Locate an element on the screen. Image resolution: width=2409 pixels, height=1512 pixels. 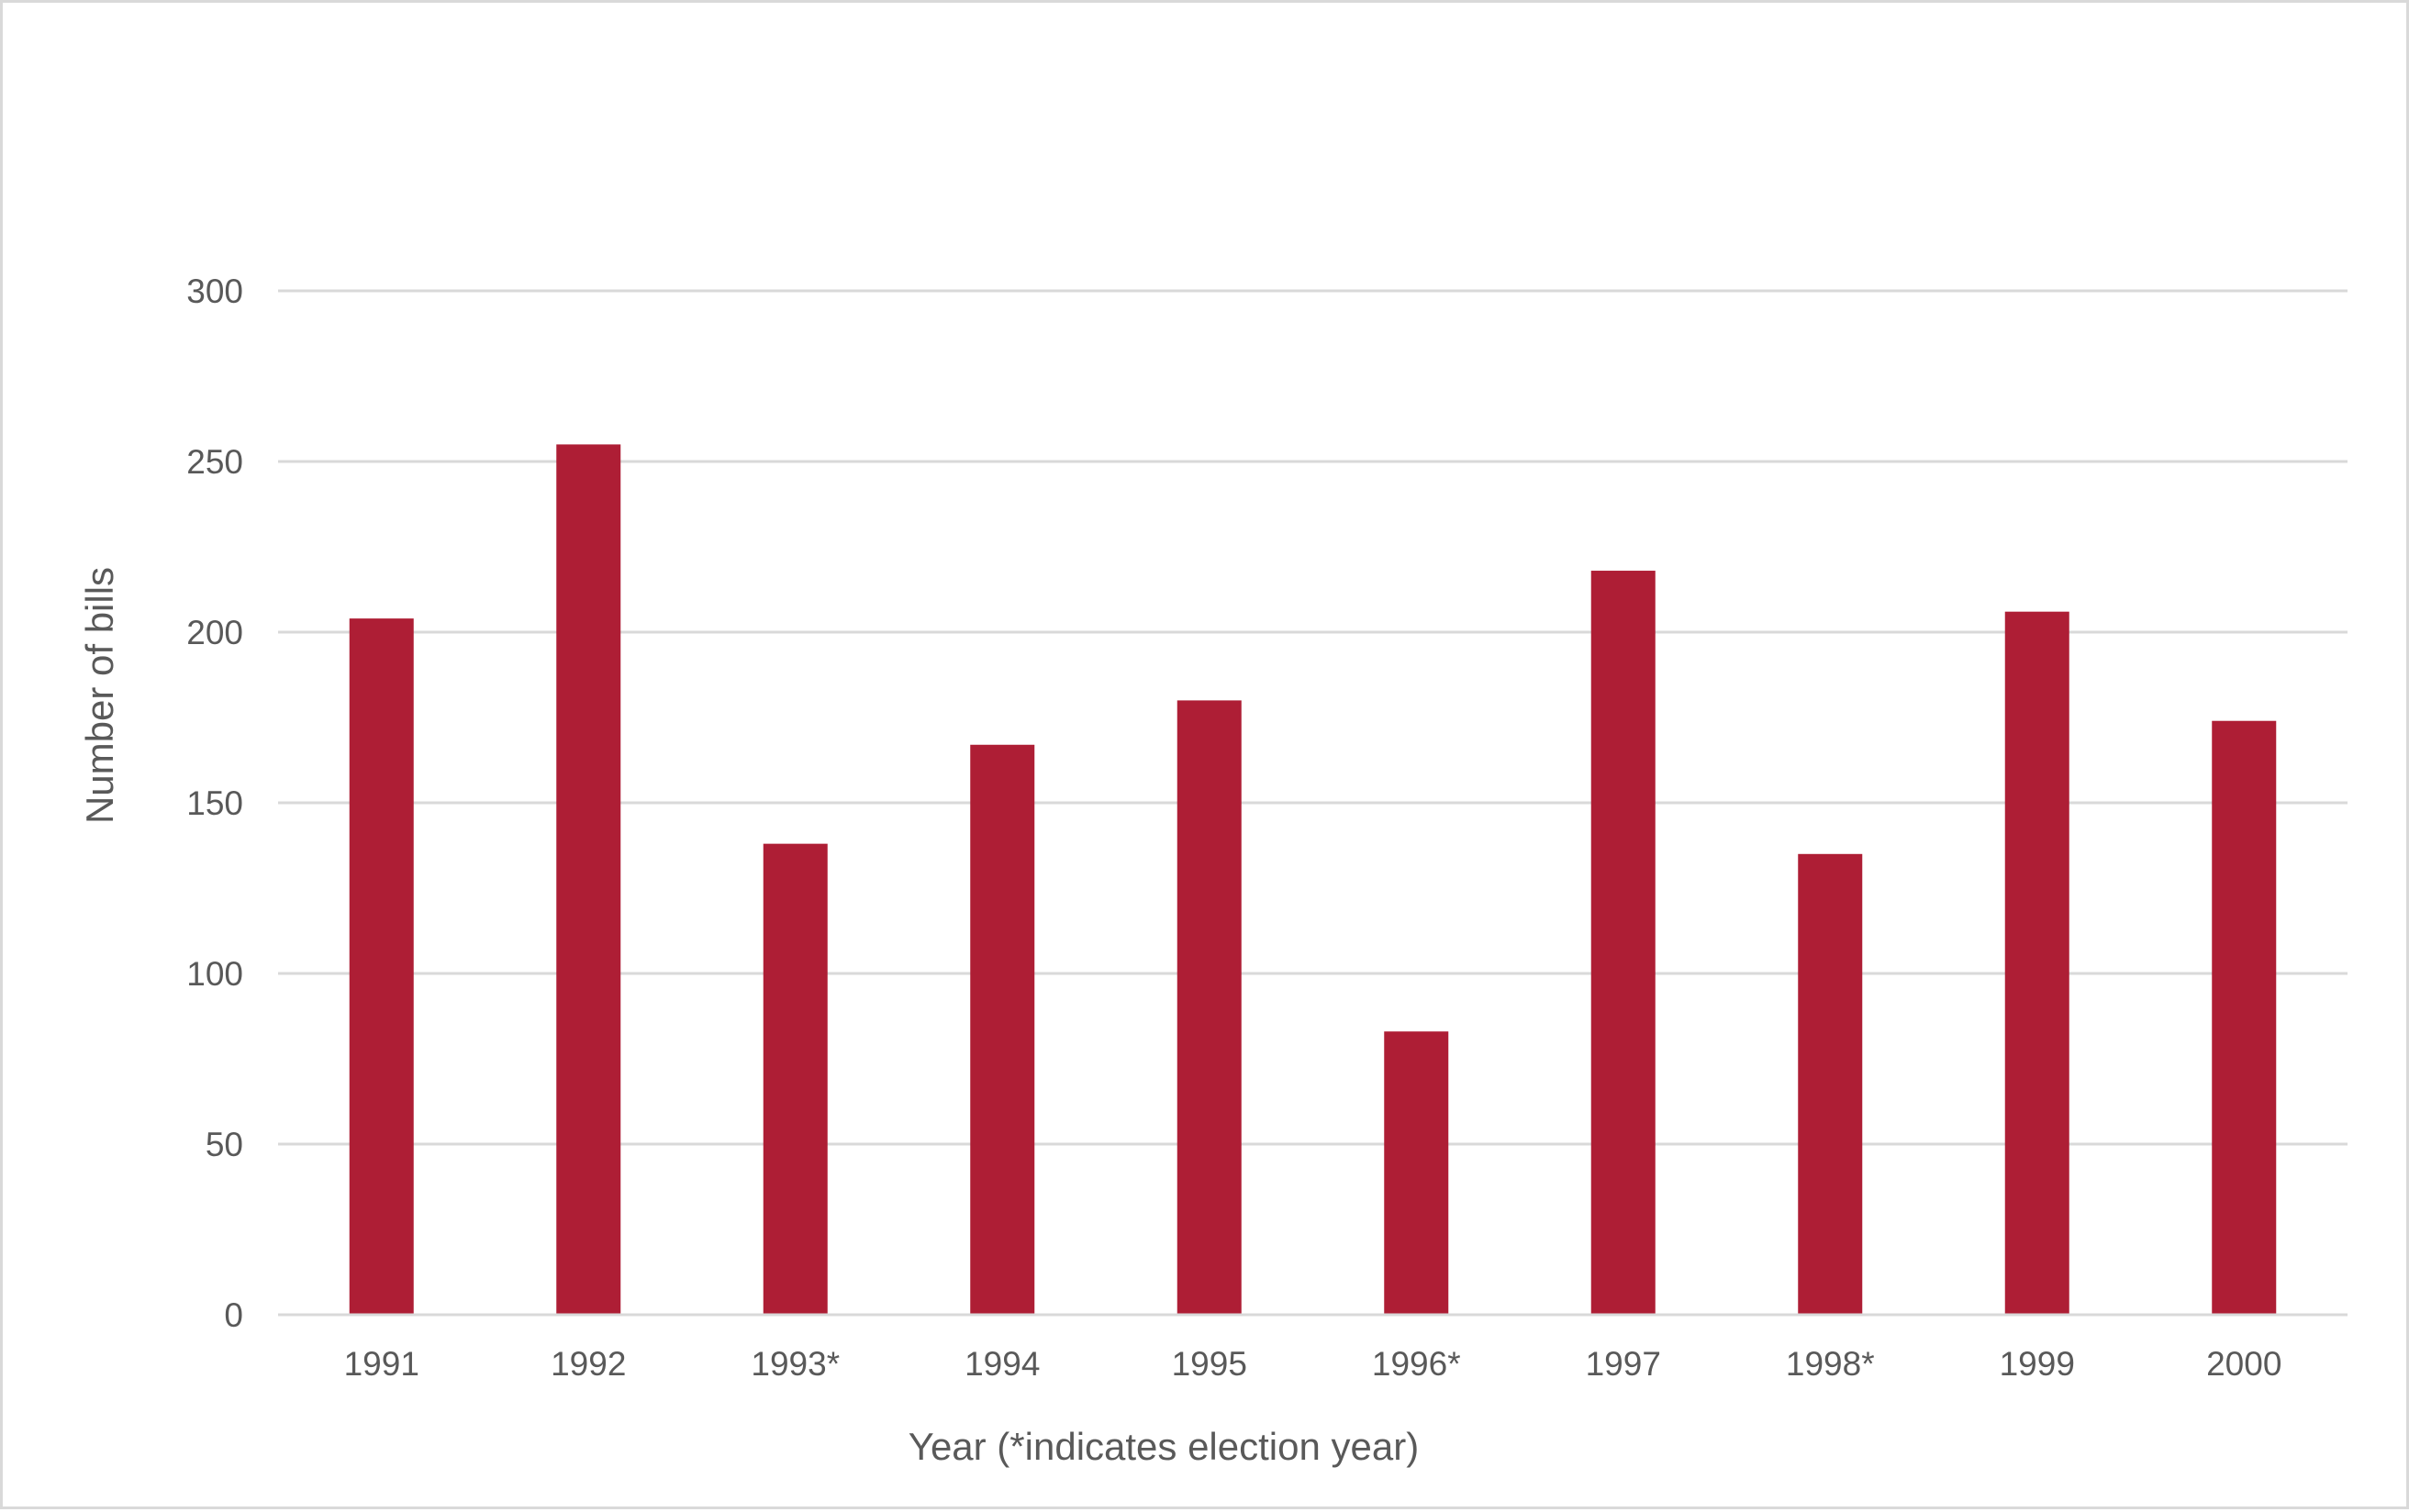
x-tick-label: 1995 is located at coordinates (1209, 1364).